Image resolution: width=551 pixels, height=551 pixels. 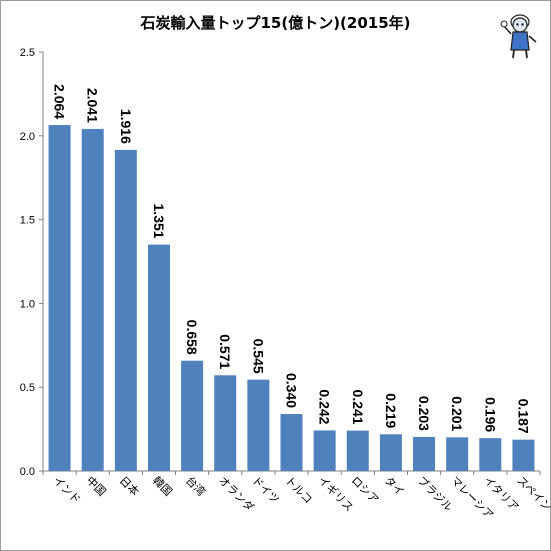 What do you see at coordinates (93, 105) in the screenshot?
I see `data-label: 2.041` at bounding box center [93, 105].